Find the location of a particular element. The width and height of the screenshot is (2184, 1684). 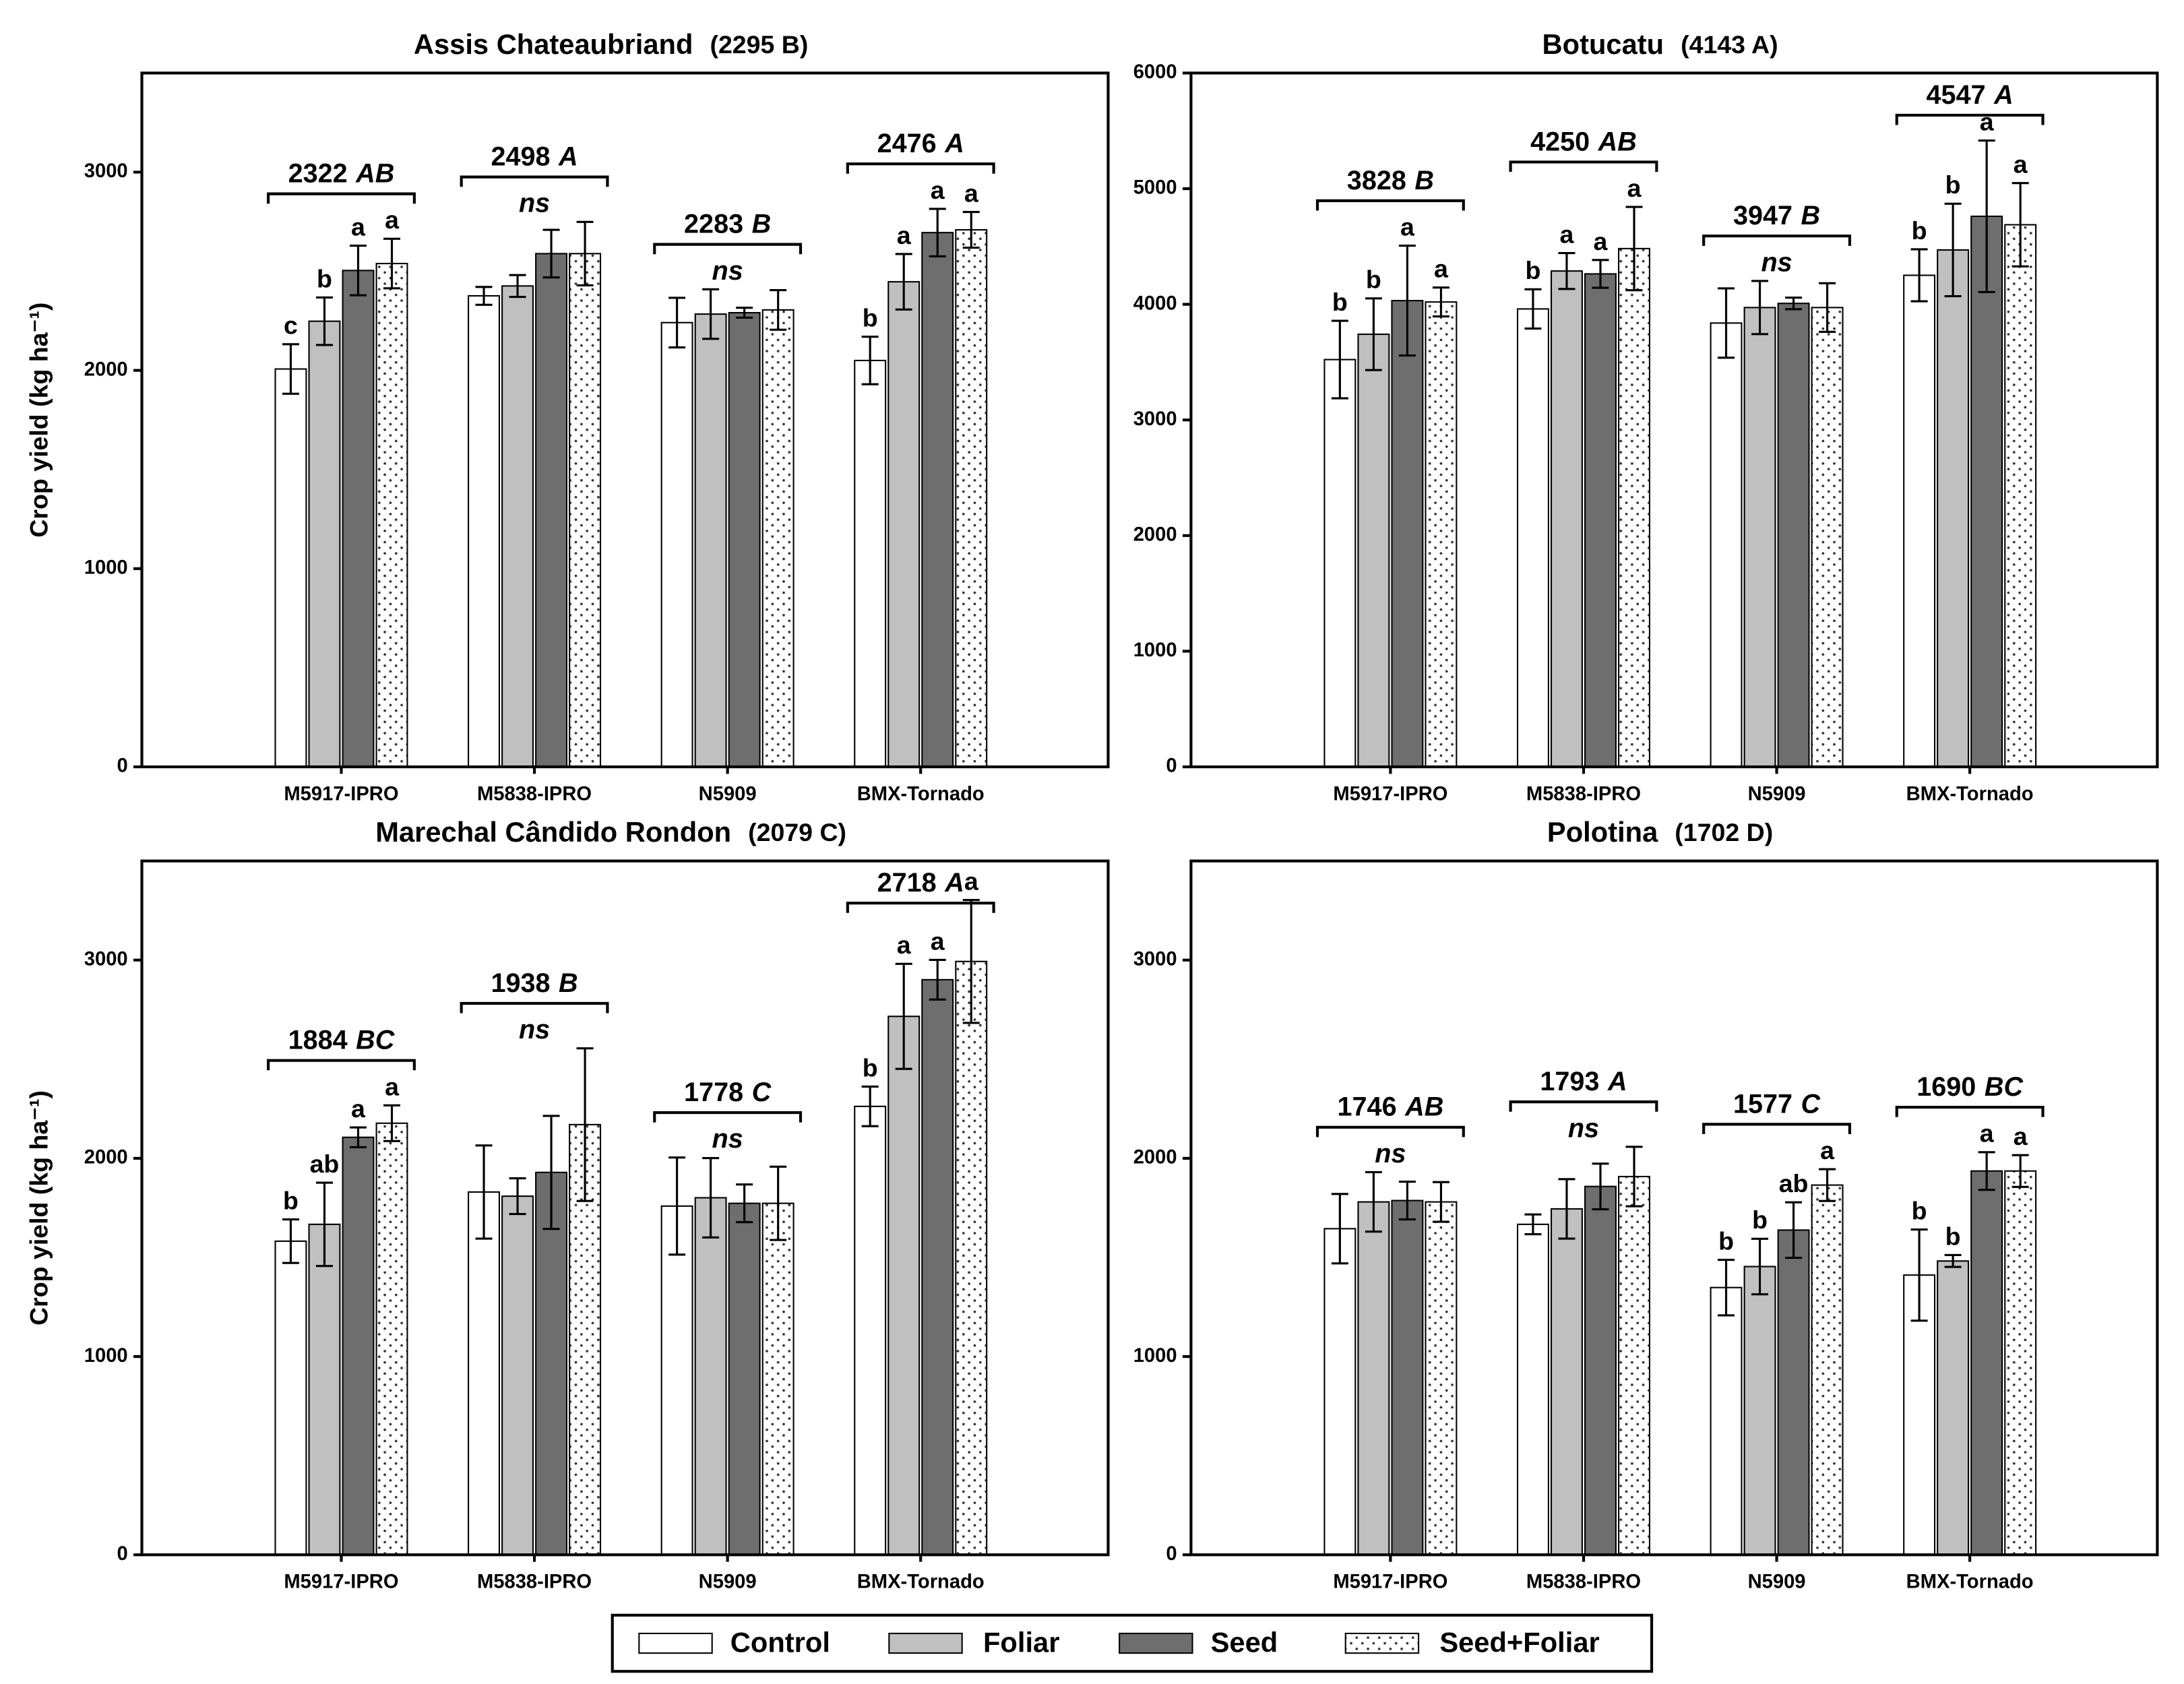

group-mean: 2283 is located at coordinates (713, 224).